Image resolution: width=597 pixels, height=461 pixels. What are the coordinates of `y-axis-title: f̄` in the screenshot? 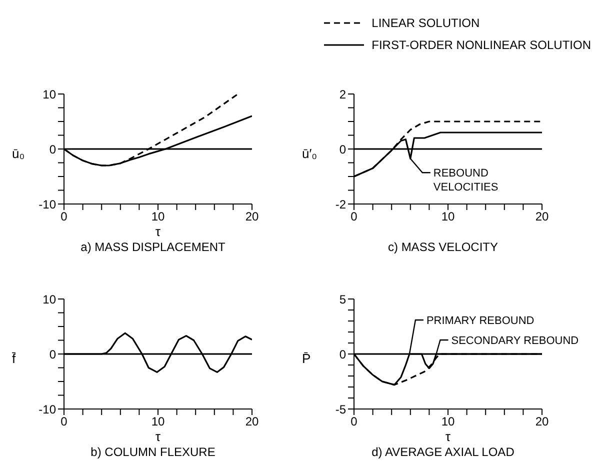 It's located at (14, 358).